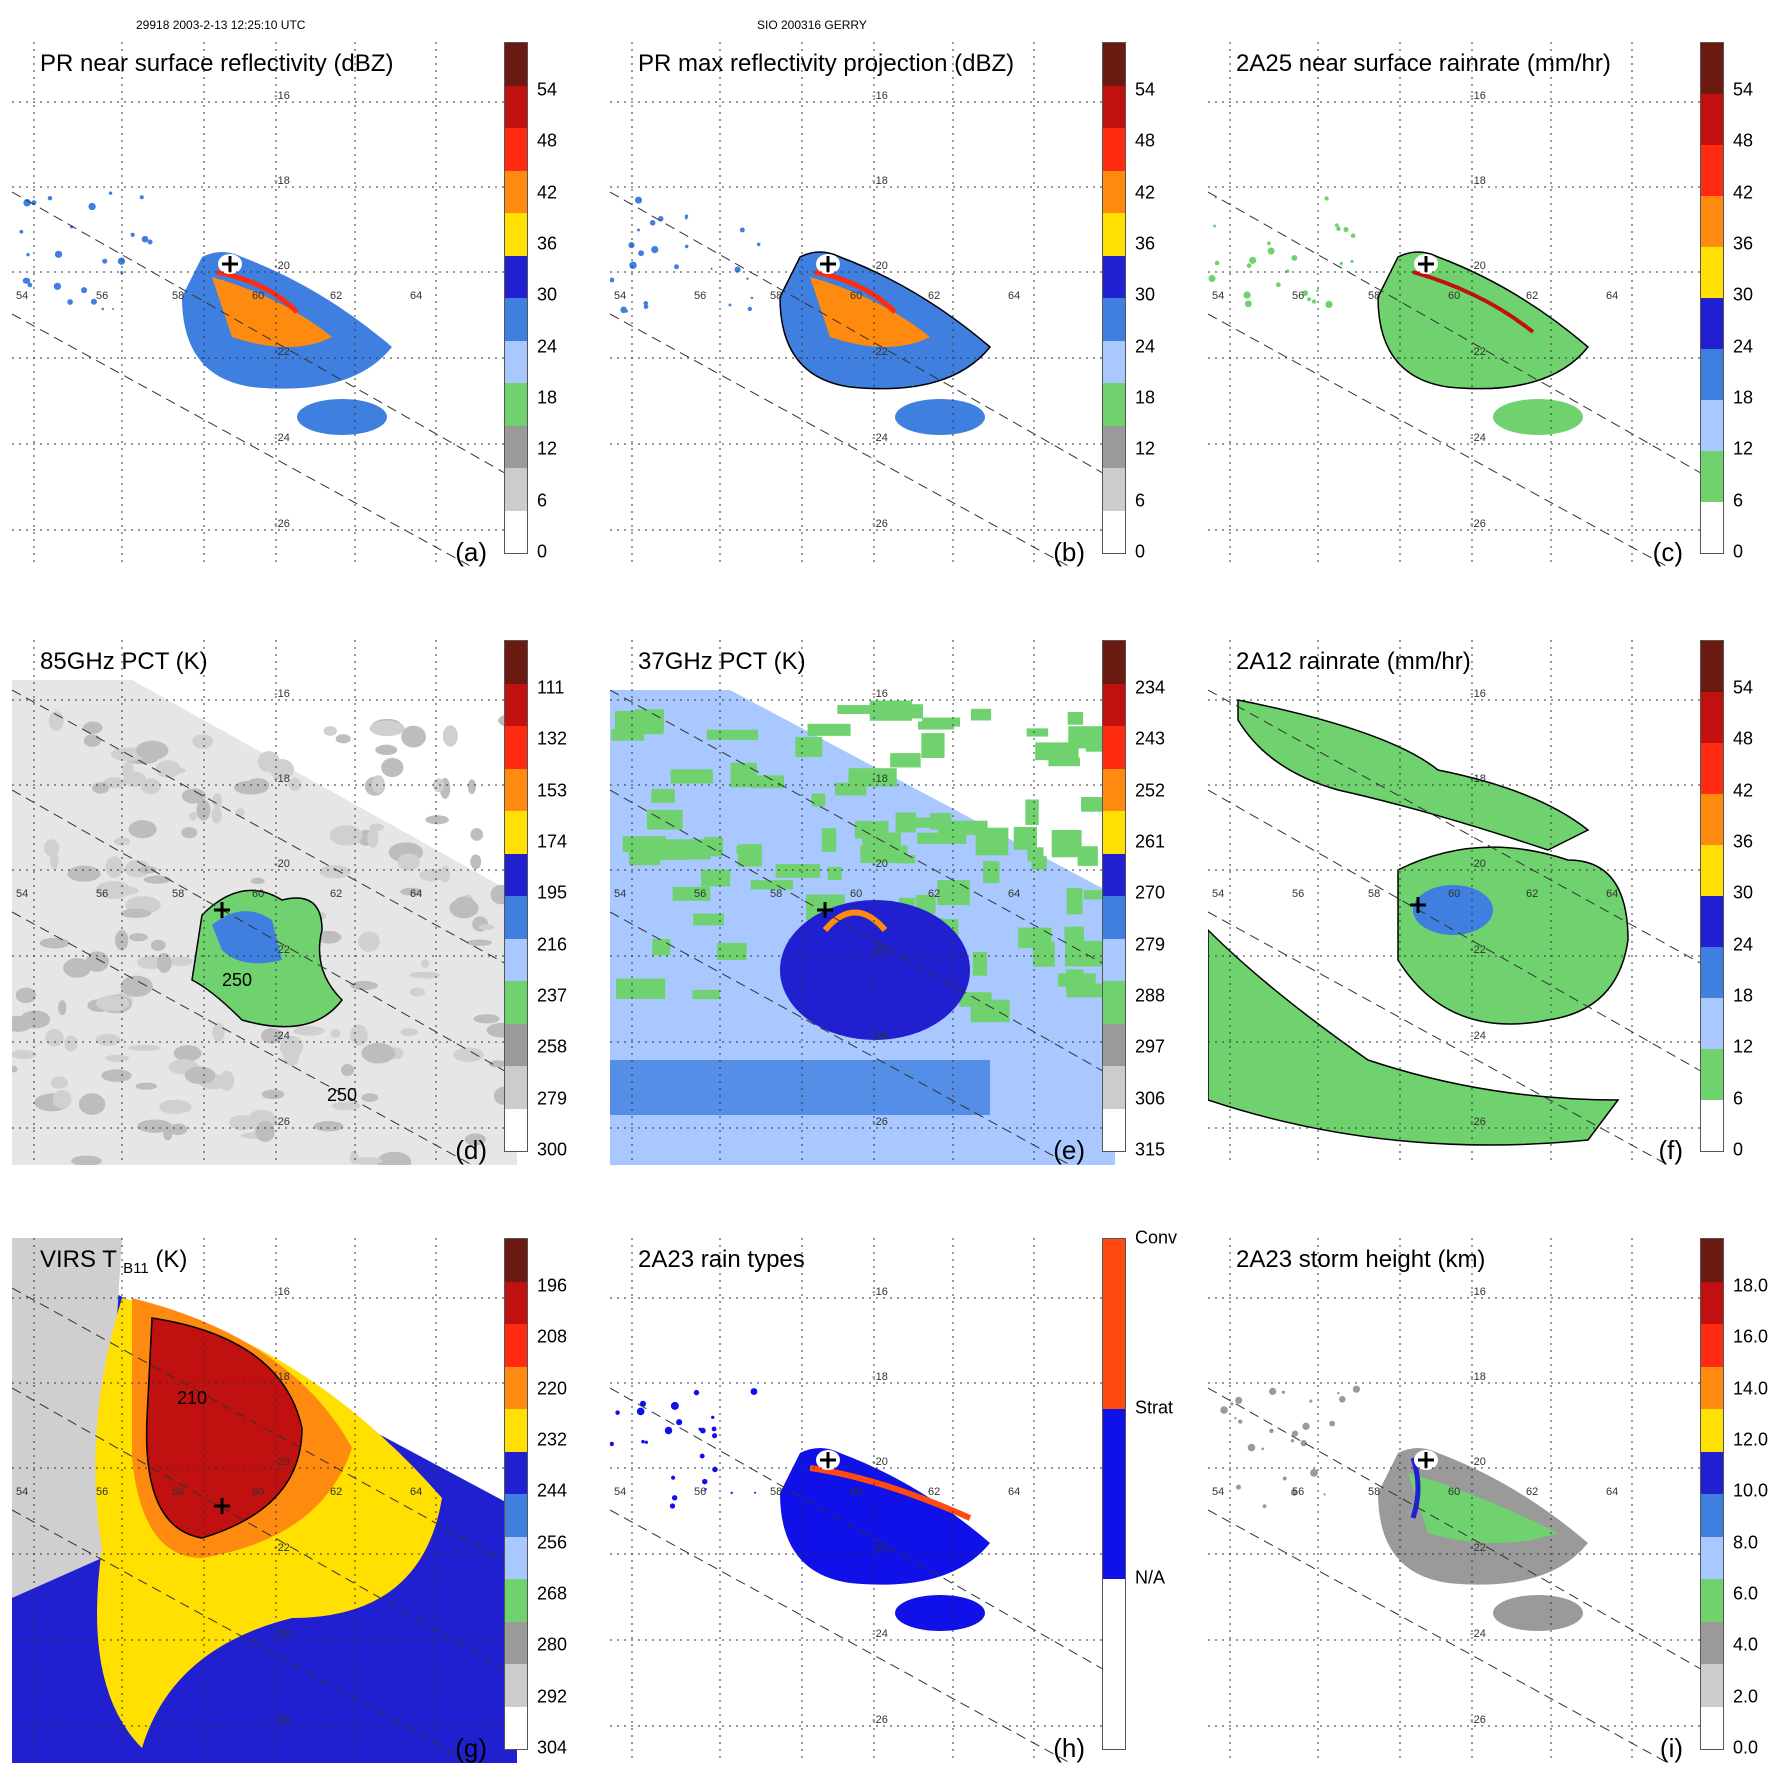 The image size is (1771, 1778). I want to click on colorbar-tick-label: 270, so click(1150, 892).